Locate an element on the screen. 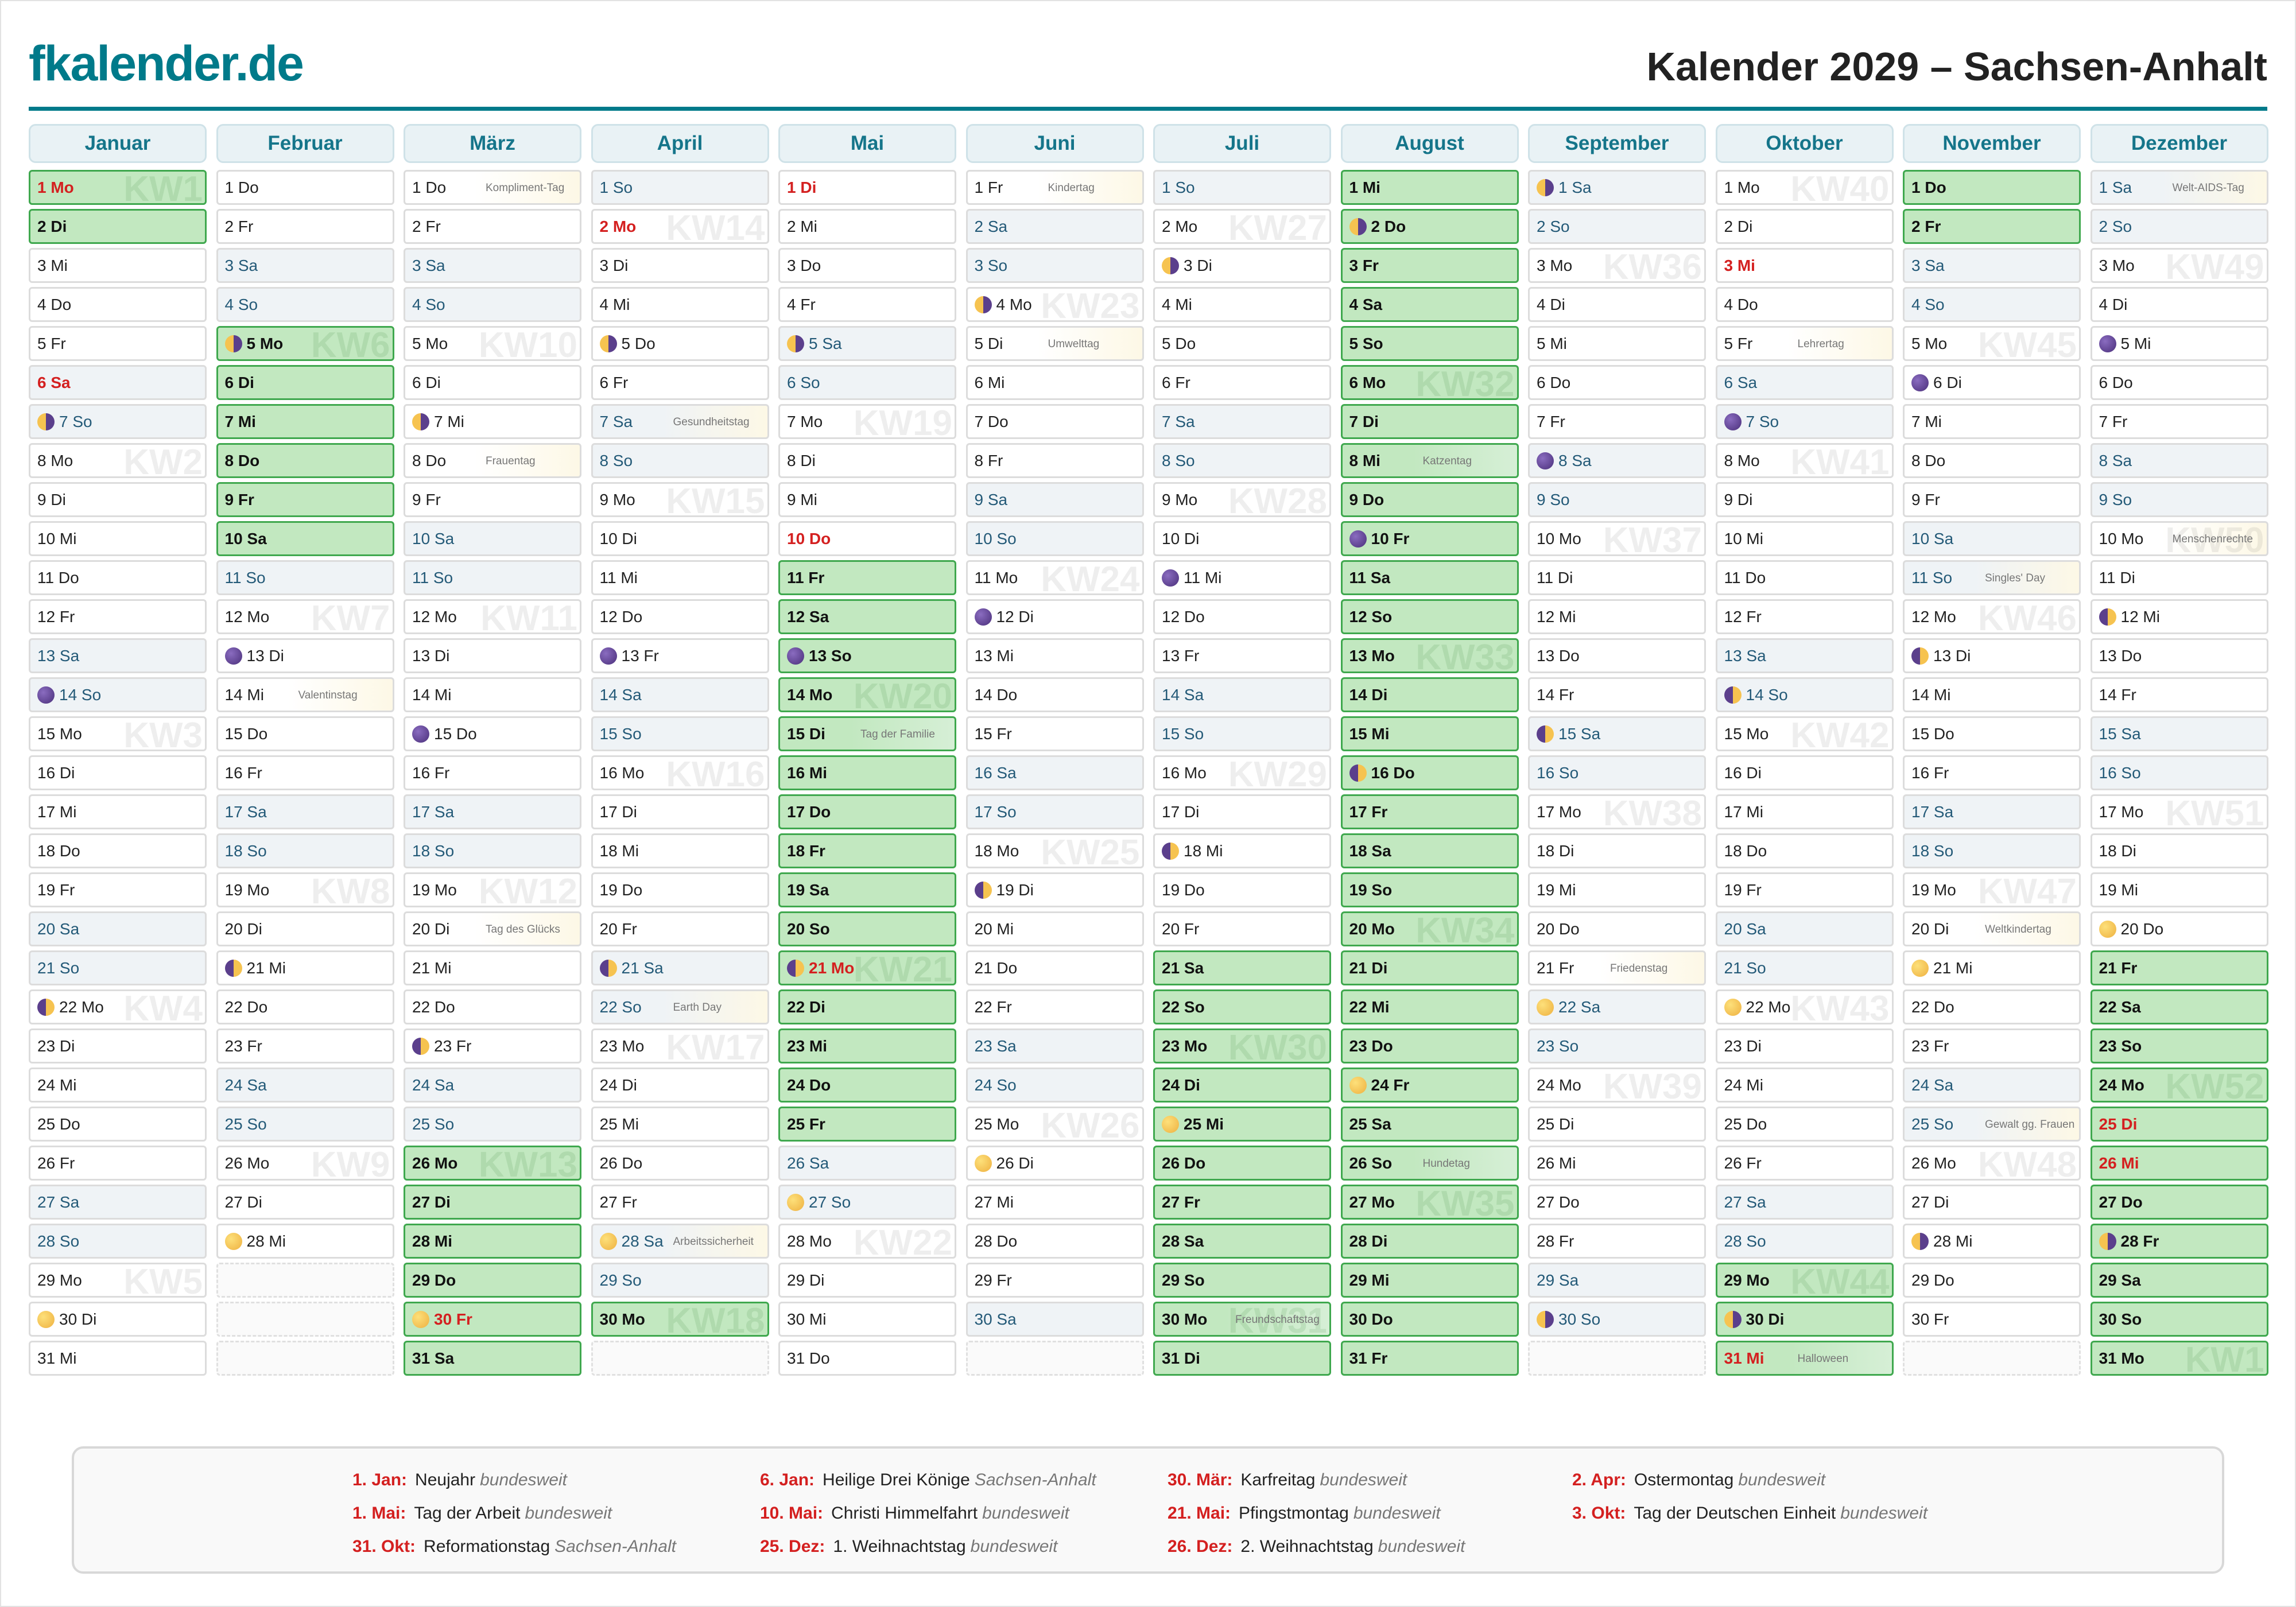  day-cell: 9 Fr is located at coordinates (1992, 499).